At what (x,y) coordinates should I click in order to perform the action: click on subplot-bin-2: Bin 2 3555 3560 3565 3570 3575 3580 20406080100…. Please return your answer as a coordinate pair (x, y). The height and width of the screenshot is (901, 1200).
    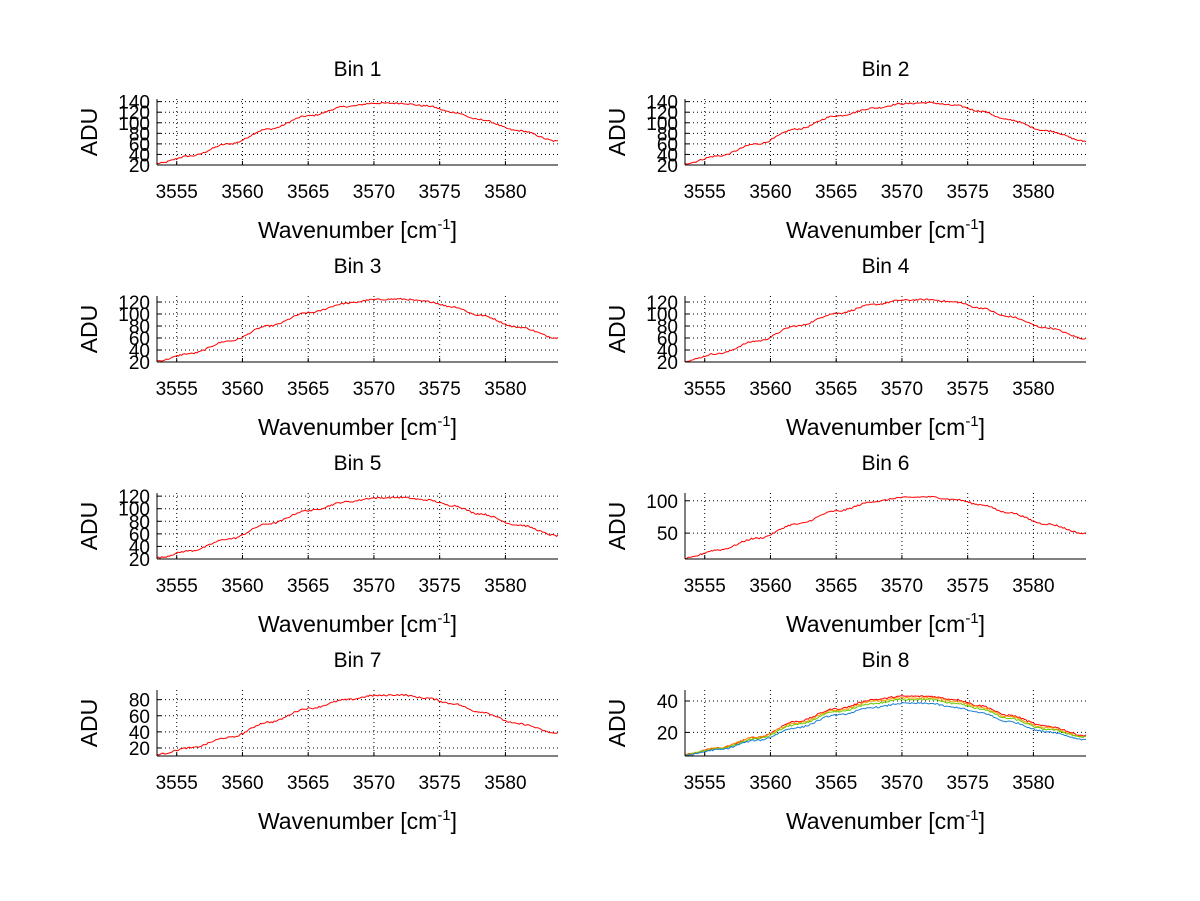
    Looking at the image, I should click on (845, 150).